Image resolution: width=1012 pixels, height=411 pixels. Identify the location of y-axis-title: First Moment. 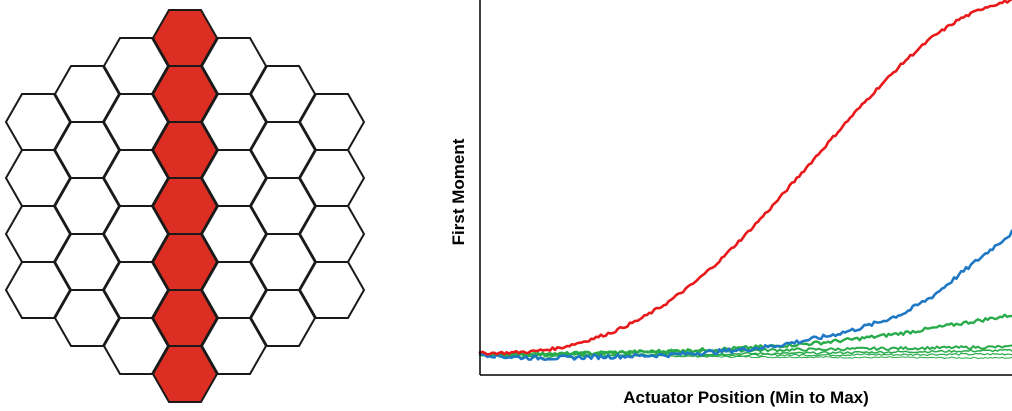
(458, 191).